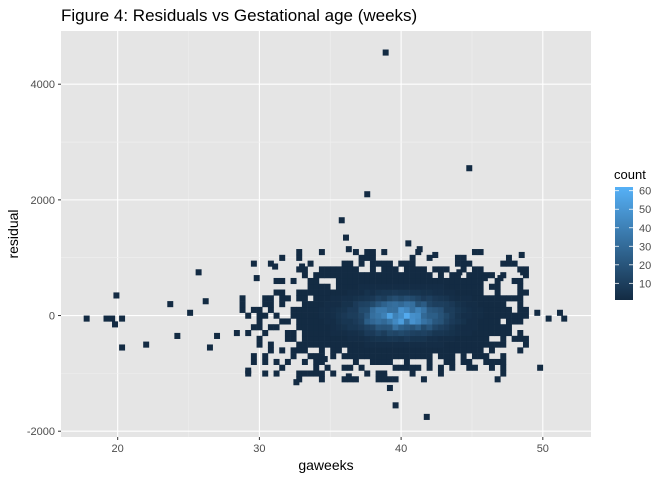  I want to click on legend-tick-label: 50, so click(645, 210).